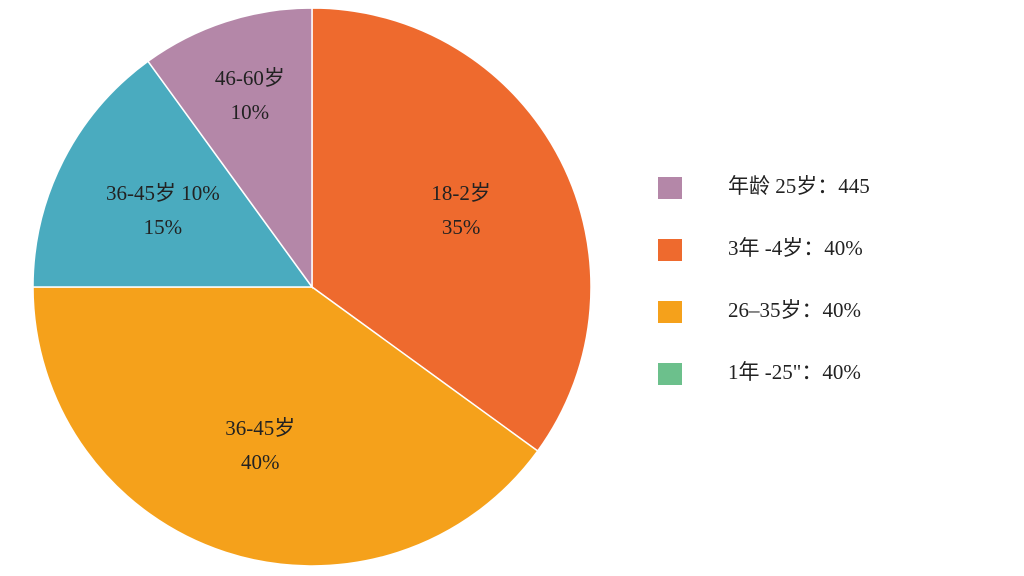  What do you see at coordinates (250, 78) in the screenshot?
I see `slice-label: 46-60岁` at bounding box center [250, 78].